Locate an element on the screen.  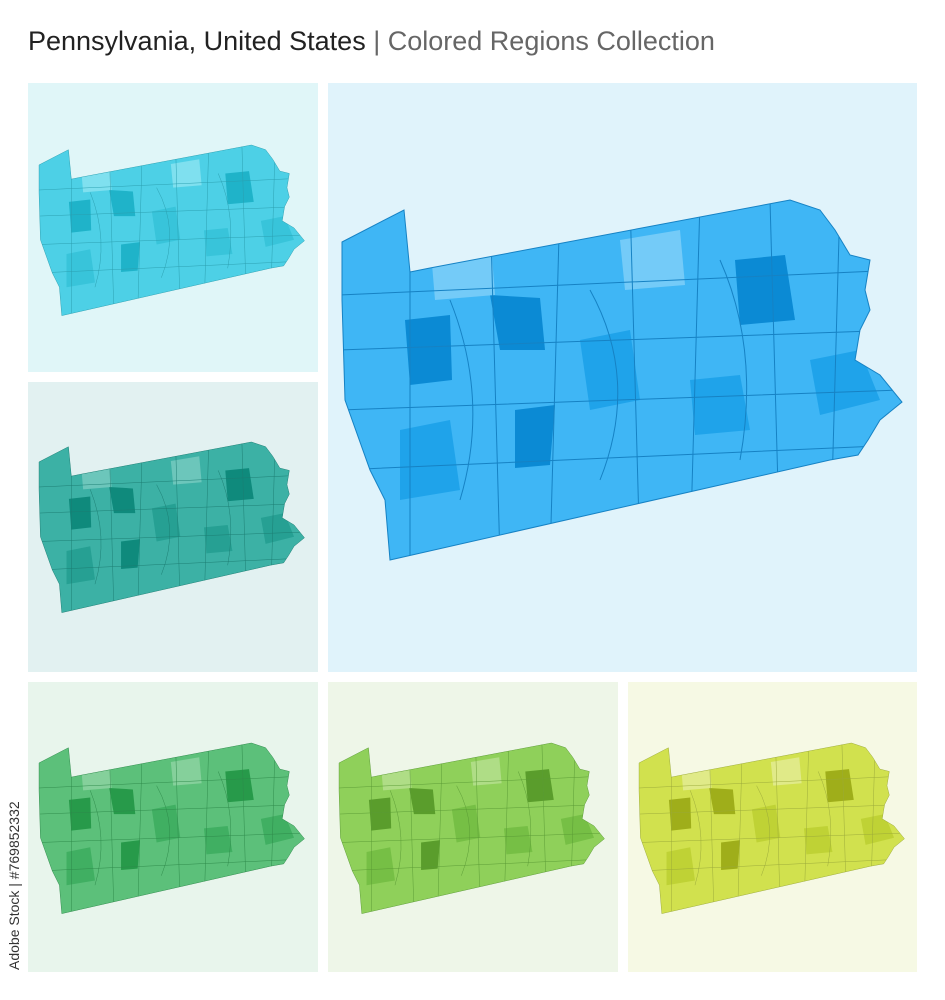
title: Pennsylvania, United States is located at coordinates (197, 41).